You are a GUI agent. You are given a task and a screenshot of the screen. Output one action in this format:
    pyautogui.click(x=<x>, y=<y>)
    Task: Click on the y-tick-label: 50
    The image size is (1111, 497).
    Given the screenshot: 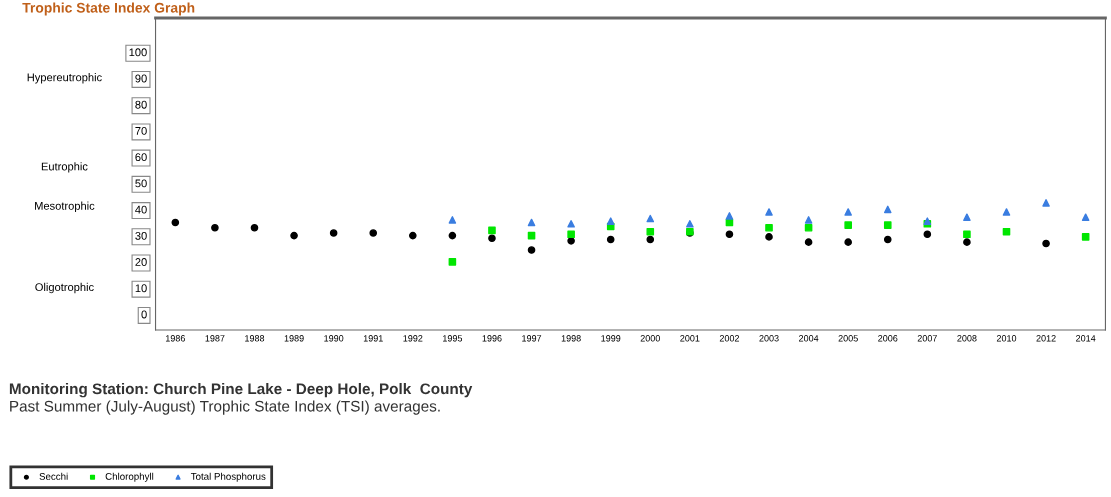 What is the action you would take?
    pyautogui.click(x=141, y=183)
    